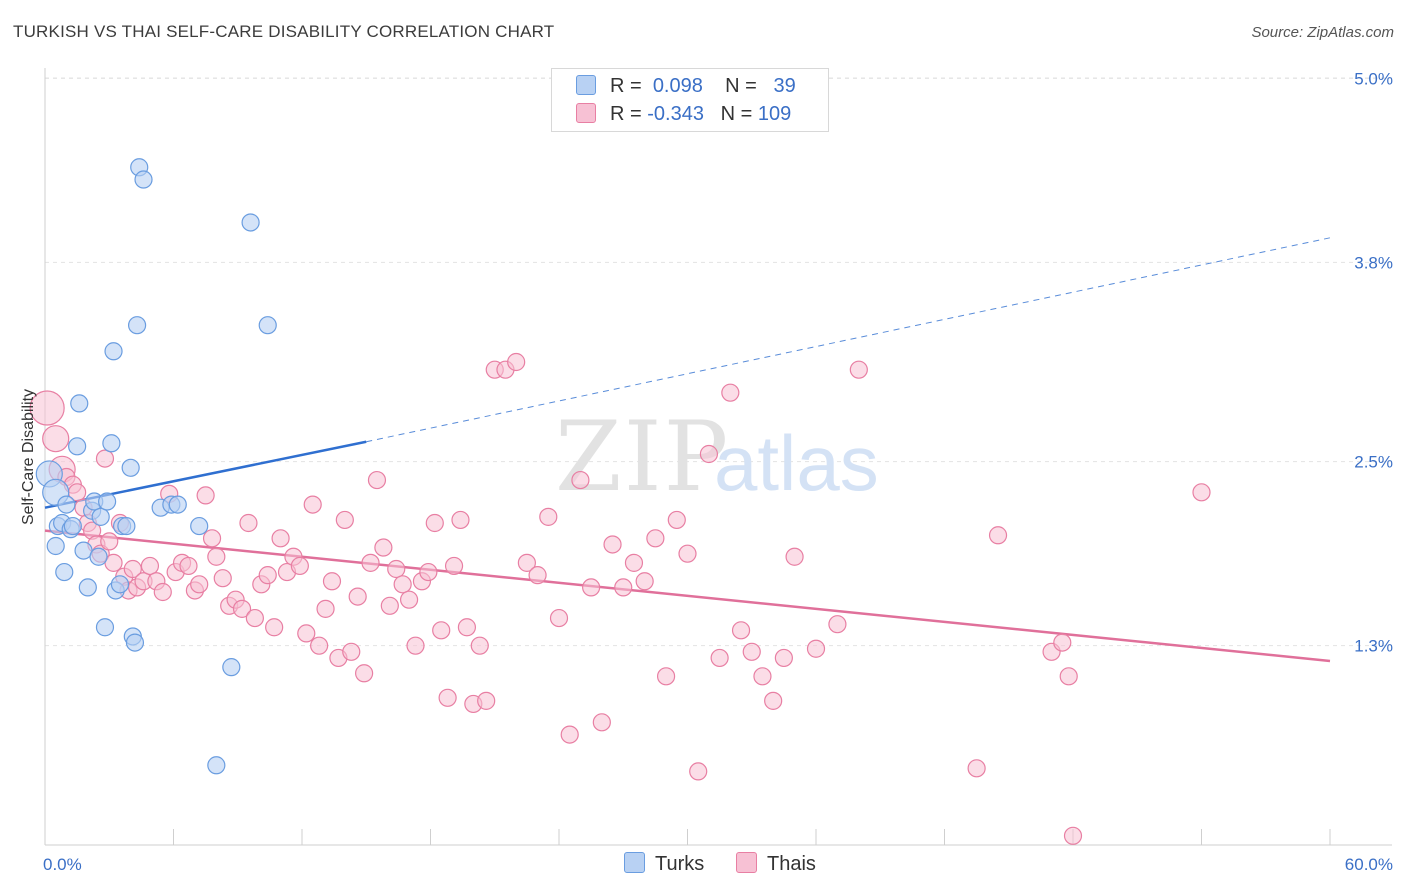 The image size is (1406, 892). I want to click on legend-row-thais: R = -0.343 N = 109, so click(683, 114).